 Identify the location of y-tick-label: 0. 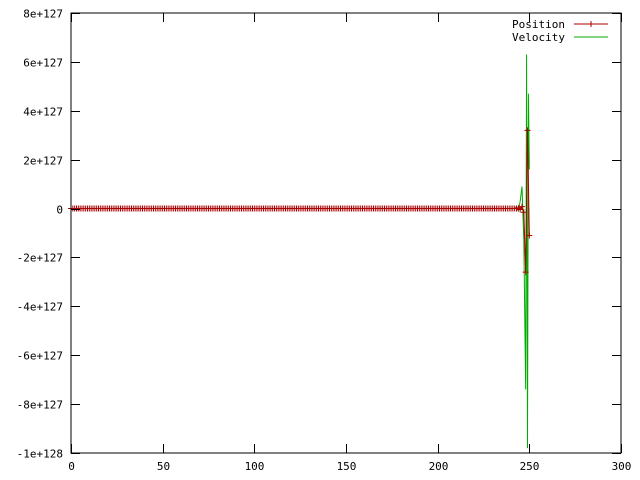
(59, 210).